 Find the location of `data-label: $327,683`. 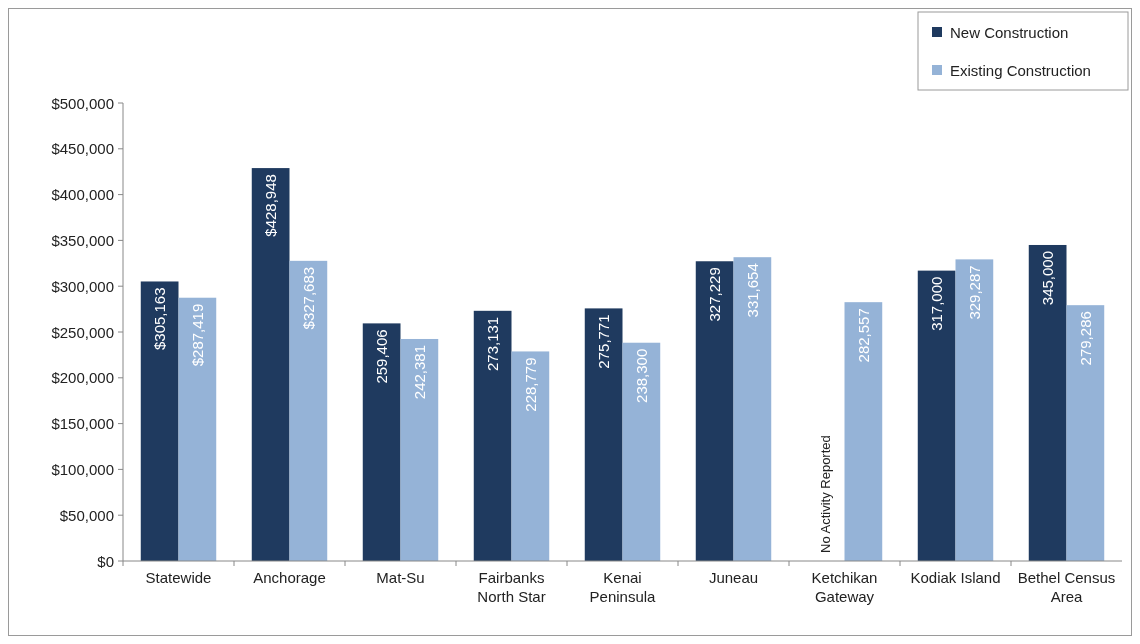

data-label: $327,683 is located at coordinates (308, 298).